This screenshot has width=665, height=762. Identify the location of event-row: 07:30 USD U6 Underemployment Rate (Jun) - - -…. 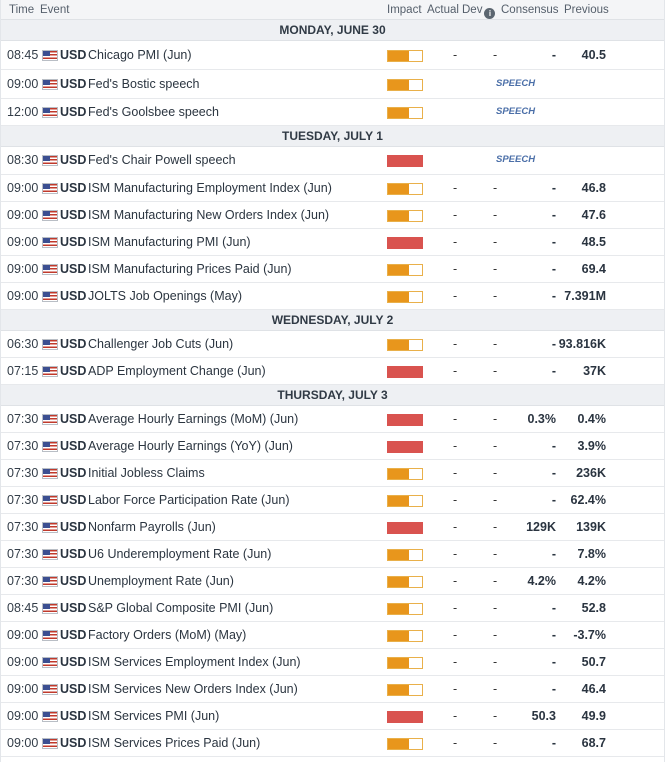
(332, 554).